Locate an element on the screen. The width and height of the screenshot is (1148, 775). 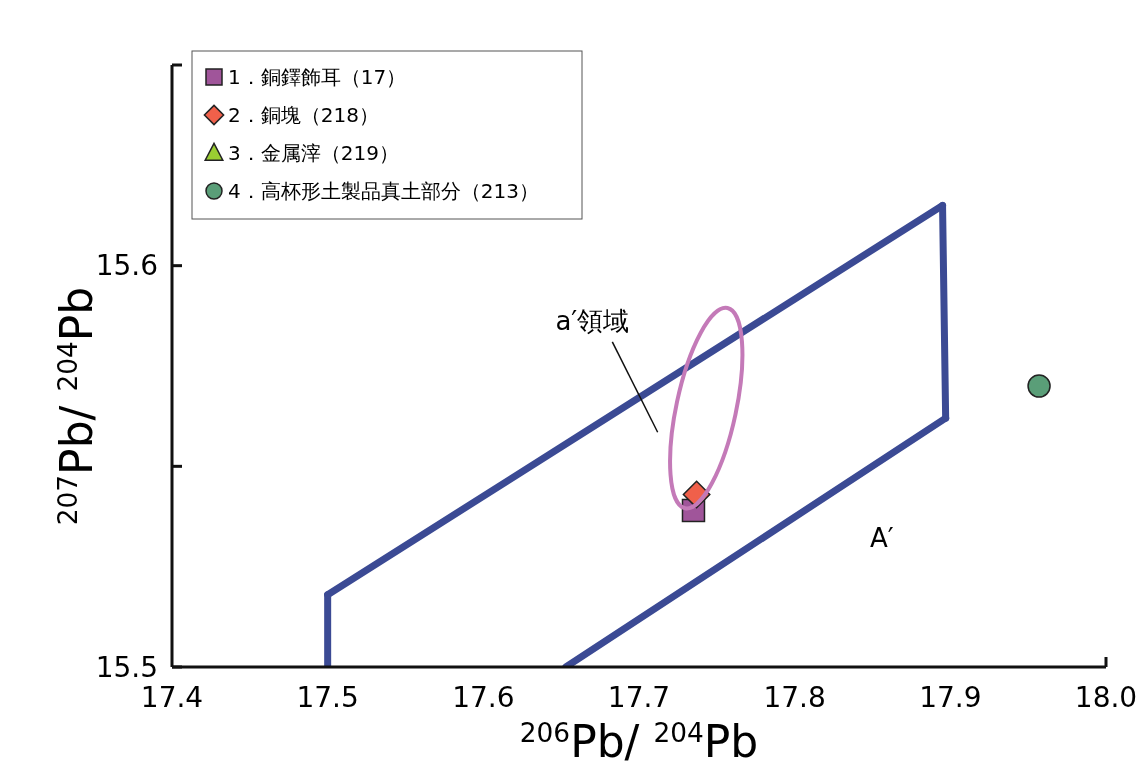
x-tick-label: 18.0 is located at coordinates (1106, 697).